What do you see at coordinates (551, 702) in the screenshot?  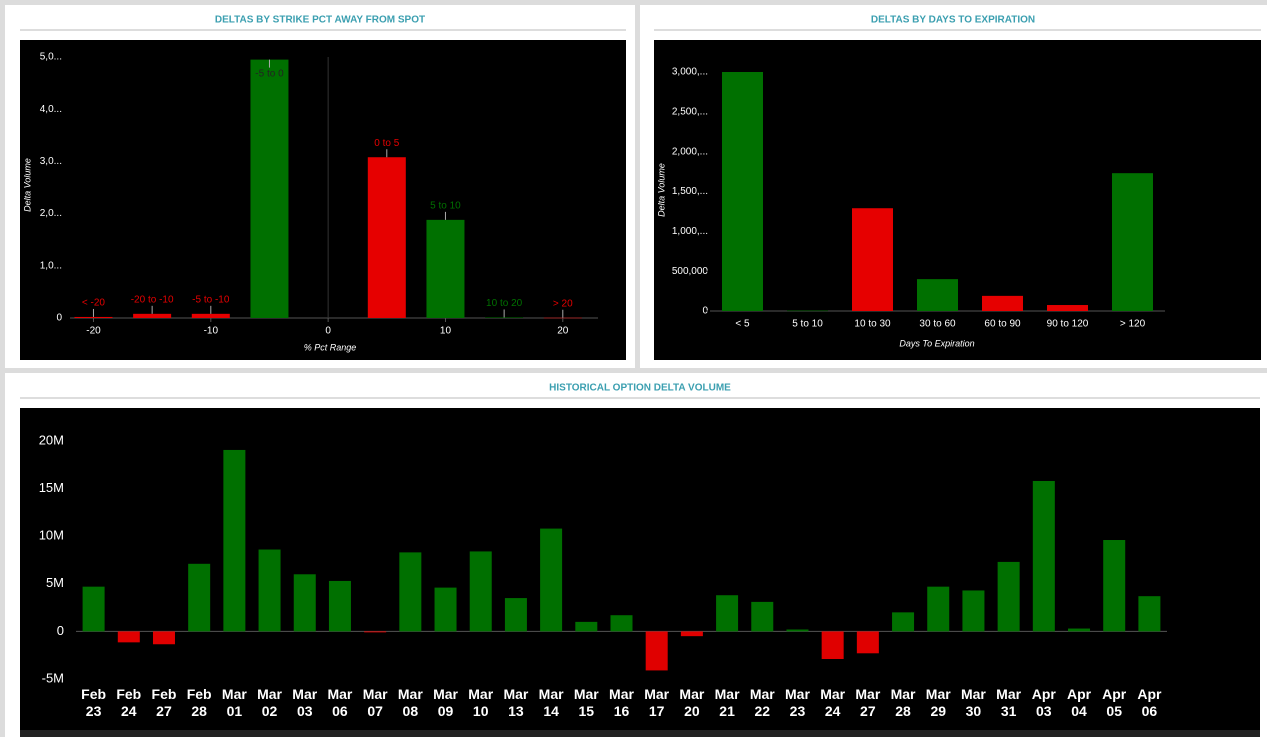 I see `x-tick-label: Mar 14` at bounding box center [551, 702].